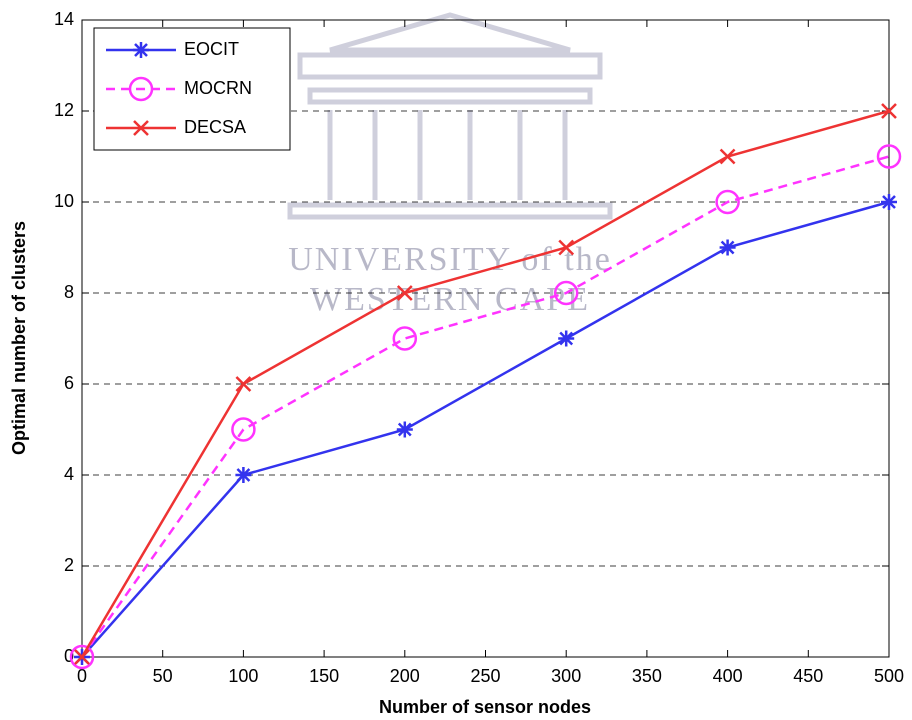  I want to click on x-tick-label: 500, so click(889, 676).